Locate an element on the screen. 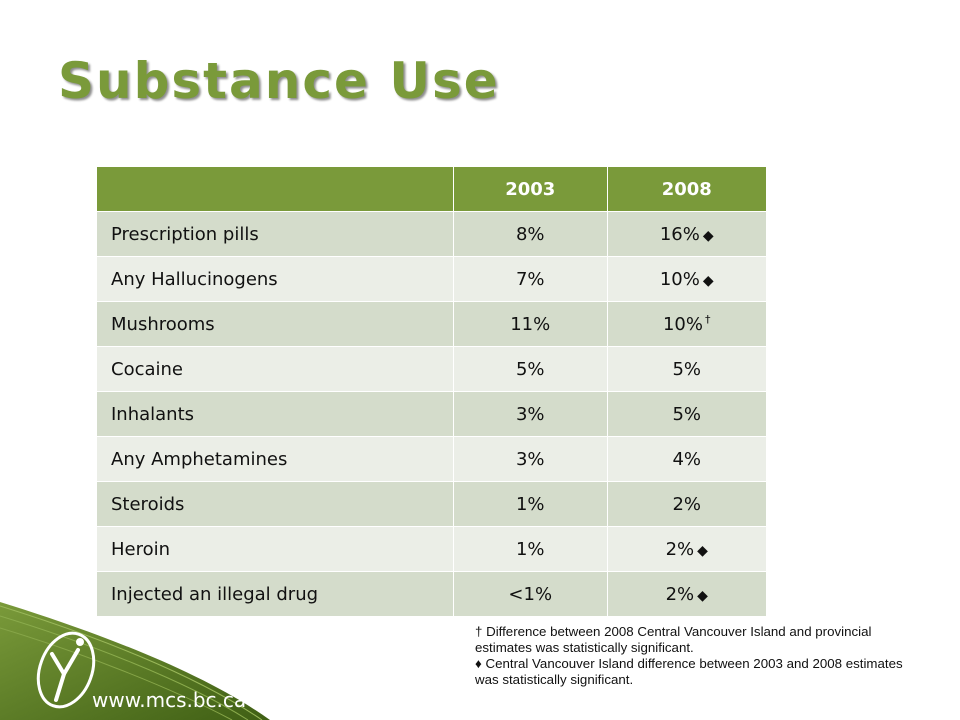 The width and height of the screenshot is (960, 720). value-2008-cell: 10% ◆ is located at coordinates (686, 279).